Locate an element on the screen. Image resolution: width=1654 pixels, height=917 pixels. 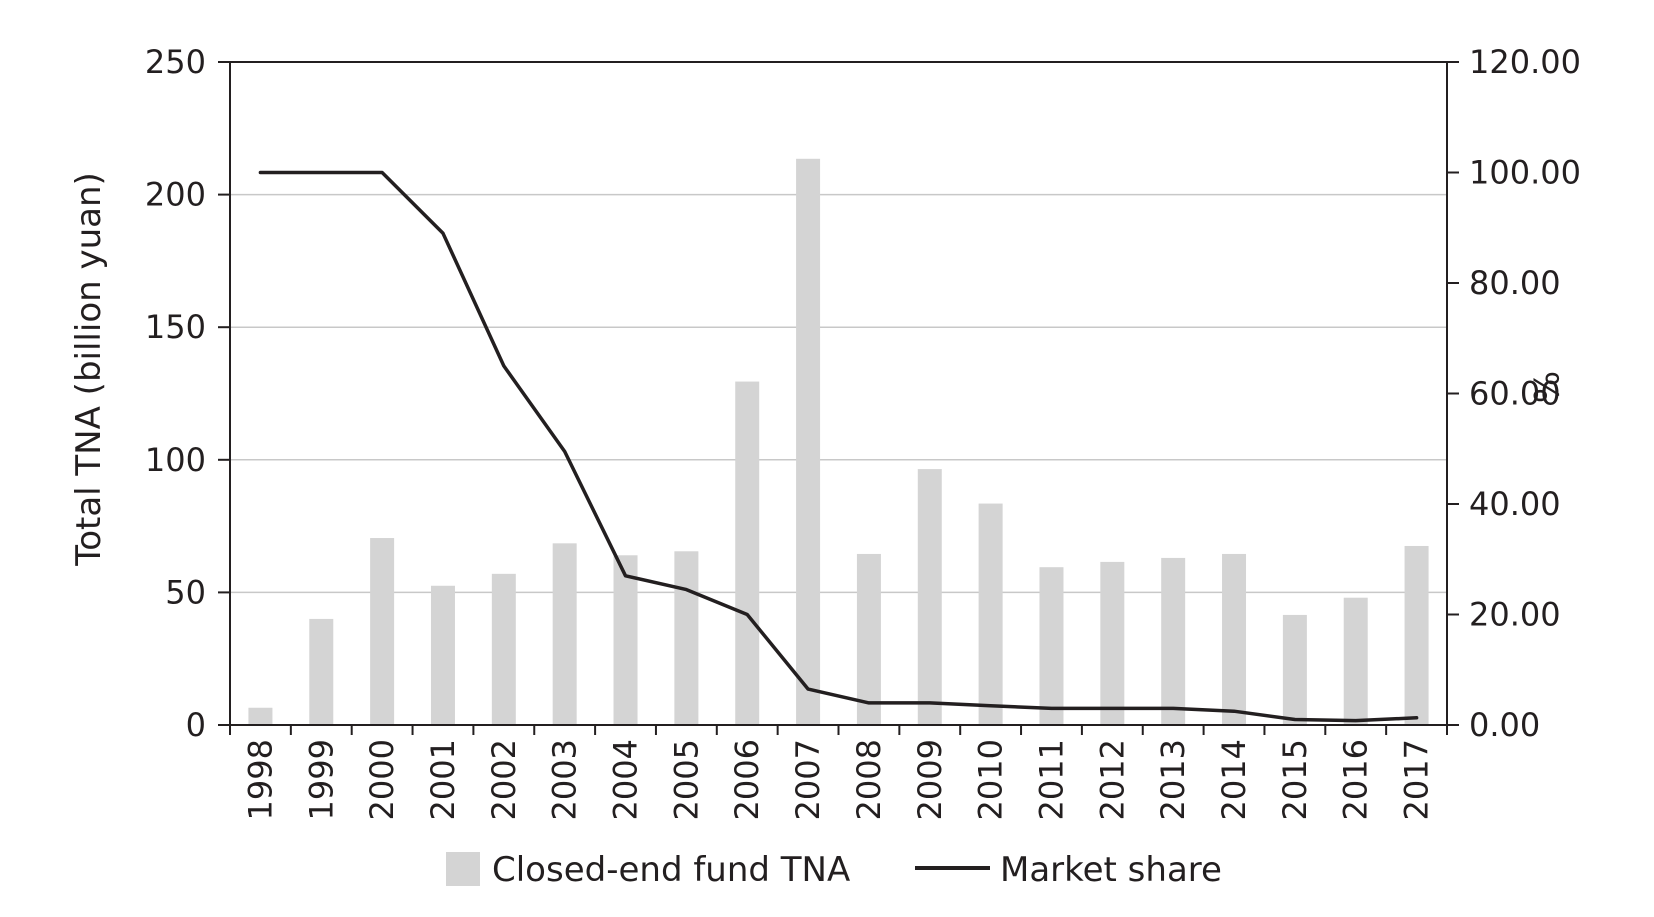
bar-2013 is located at coordinates (1173, 641).